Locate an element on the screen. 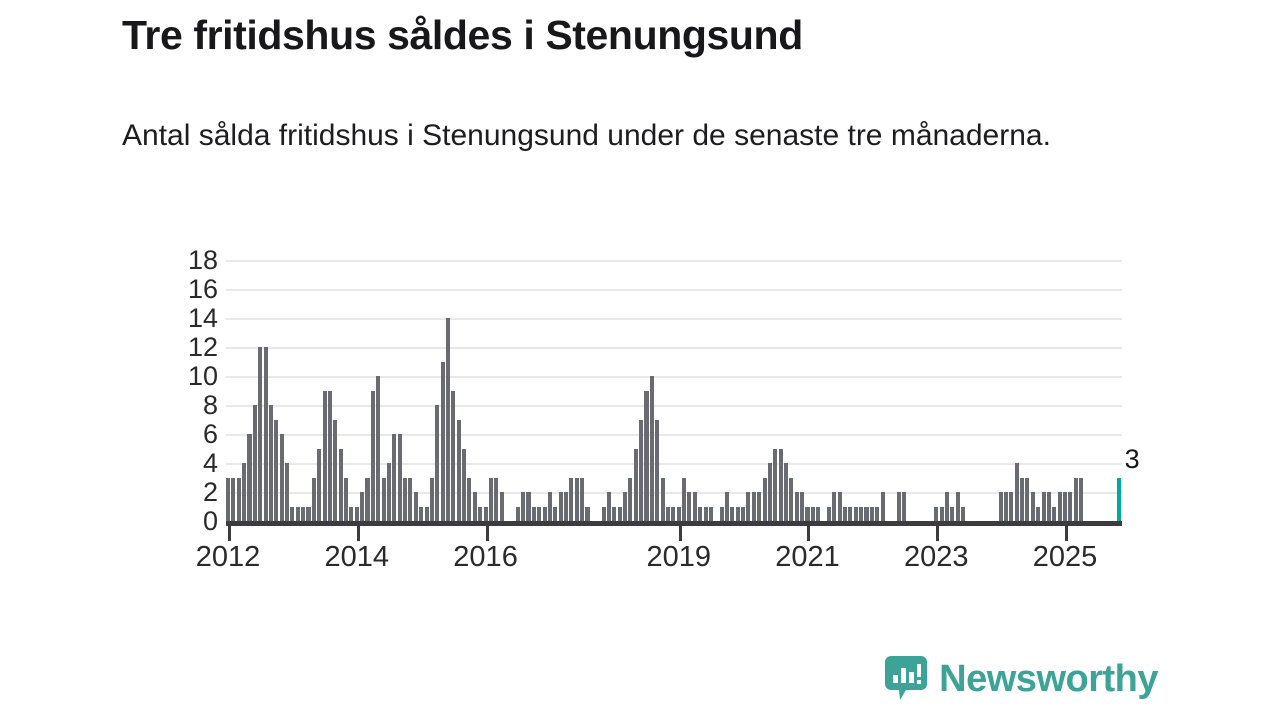  highlight-value-label: 3 is located at coordinates (1132, 458).